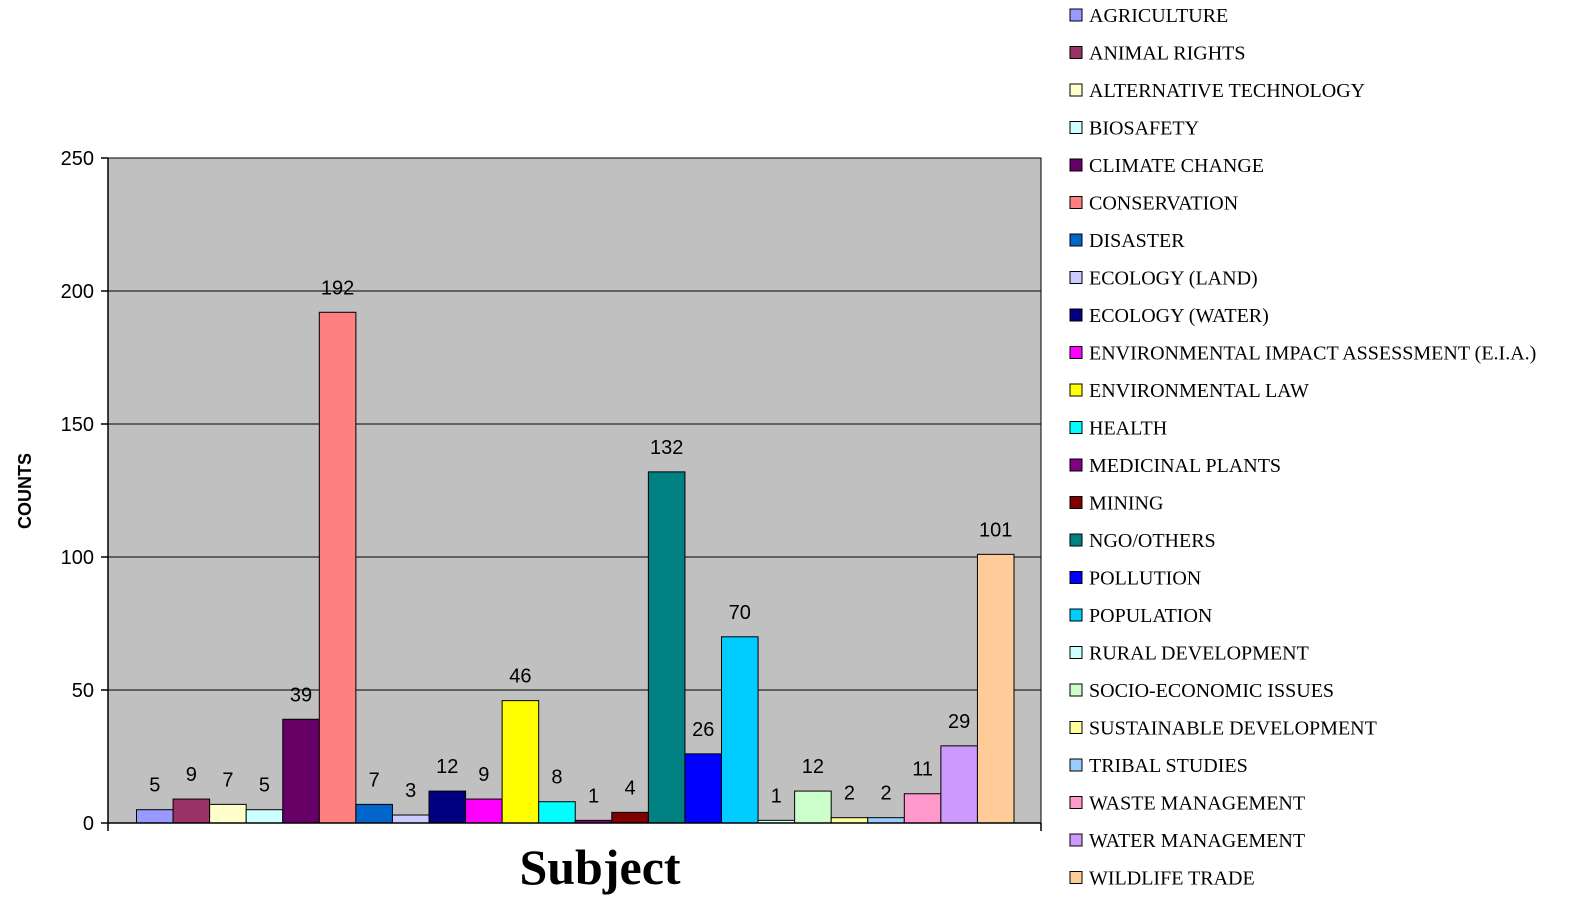 Image resolution: width=1590 pixels, height=911 pixels. I want to click on legend-label: MEDICINAL PLANTS, so click(1185, 466).